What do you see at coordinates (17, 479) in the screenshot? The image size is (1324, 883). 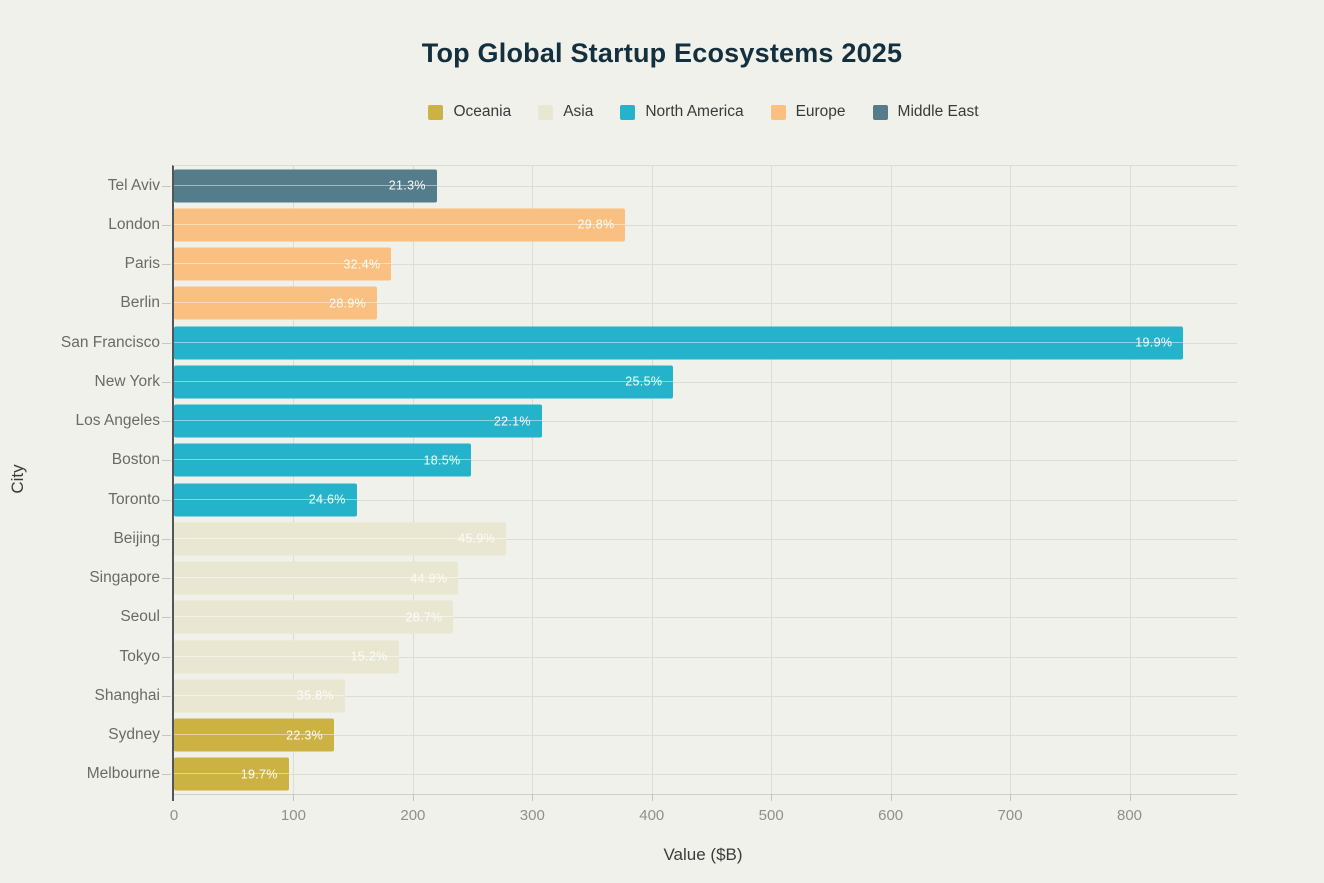 I see `y-axis-title: City` at bounding box center [17, 479].